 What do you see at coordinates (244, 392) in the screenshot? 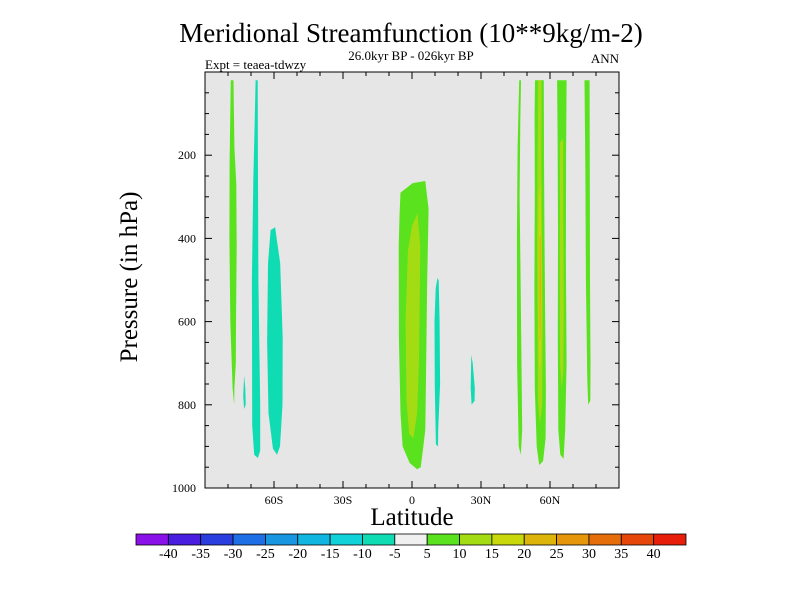
I see `contour-sh-small-negative` at bounding box center [244, 392].